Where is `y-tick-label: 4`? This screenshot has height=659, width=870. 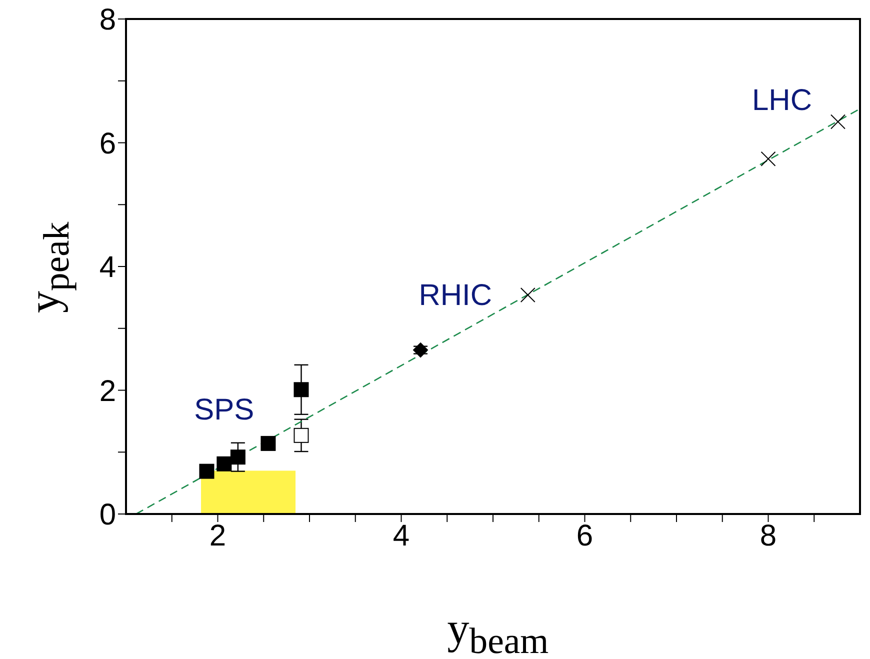 y-tick-label: 4 is located at coordinates (107, 267).